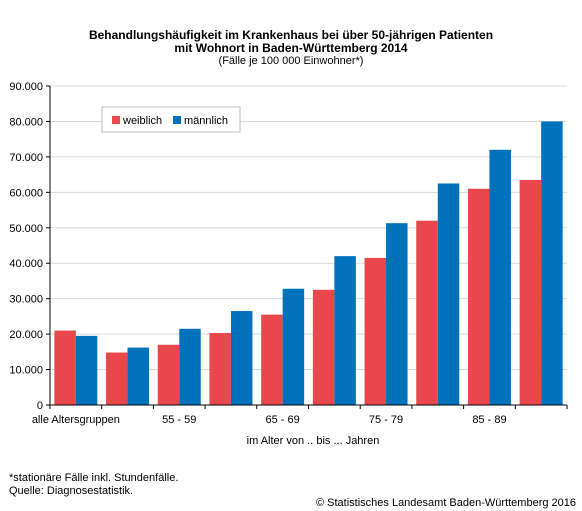 This screenshot has width=582, height=511. What do you see at coordinates (26, 158) in the screenshot?
I see `y-tick-label: 70.000` at bounding box center [26, 158].